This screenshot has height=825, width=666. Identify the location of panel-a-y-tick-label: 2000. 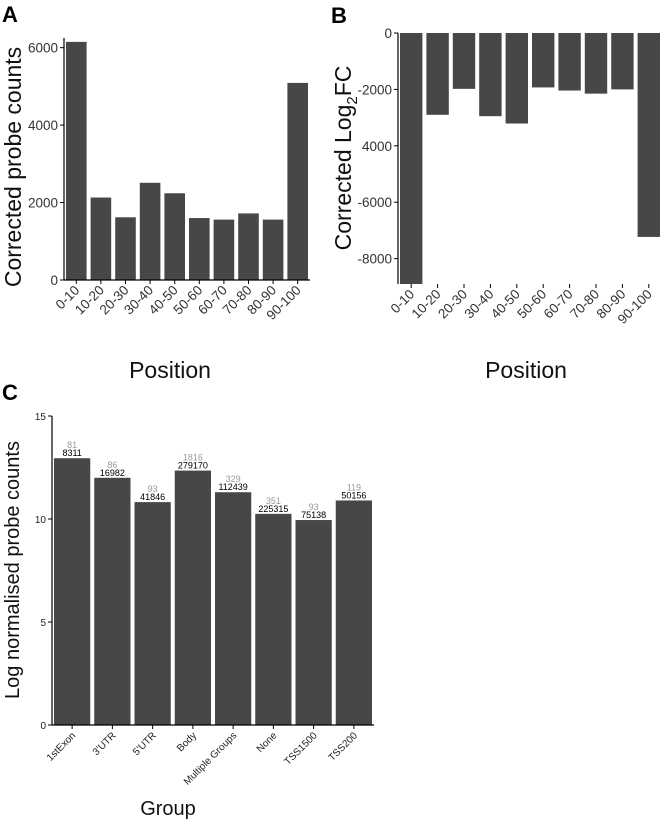
(43, 203).